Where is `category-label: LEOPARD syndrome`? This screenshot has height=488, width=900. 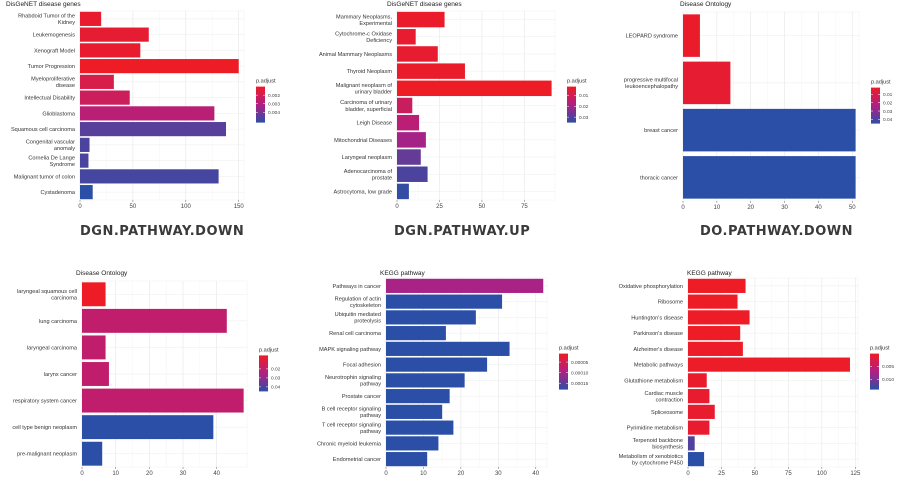
category-label: LEOPARD syndrome is located at coordinates (652, 37).